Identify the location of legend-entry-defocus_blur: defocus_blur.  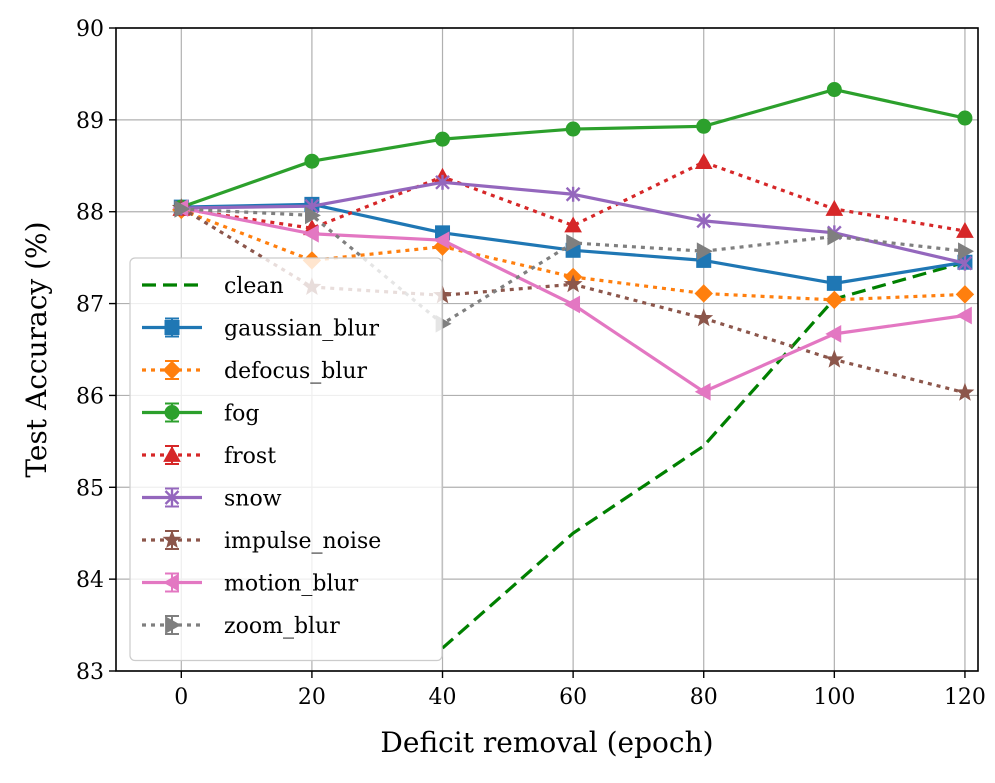
(255, 371).